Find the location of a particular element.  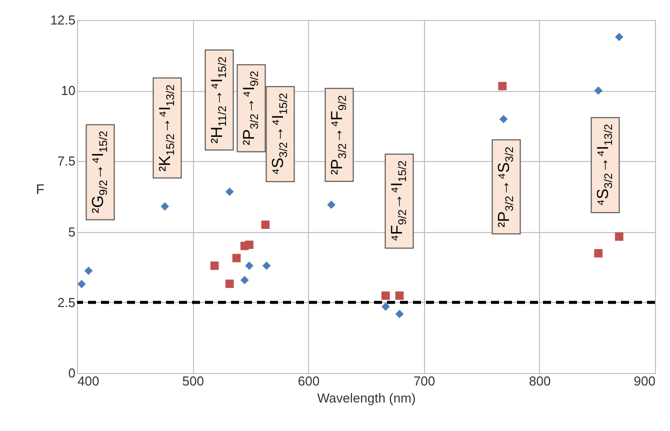

y-tick-label: 10 is located at coordinates (68, 90).